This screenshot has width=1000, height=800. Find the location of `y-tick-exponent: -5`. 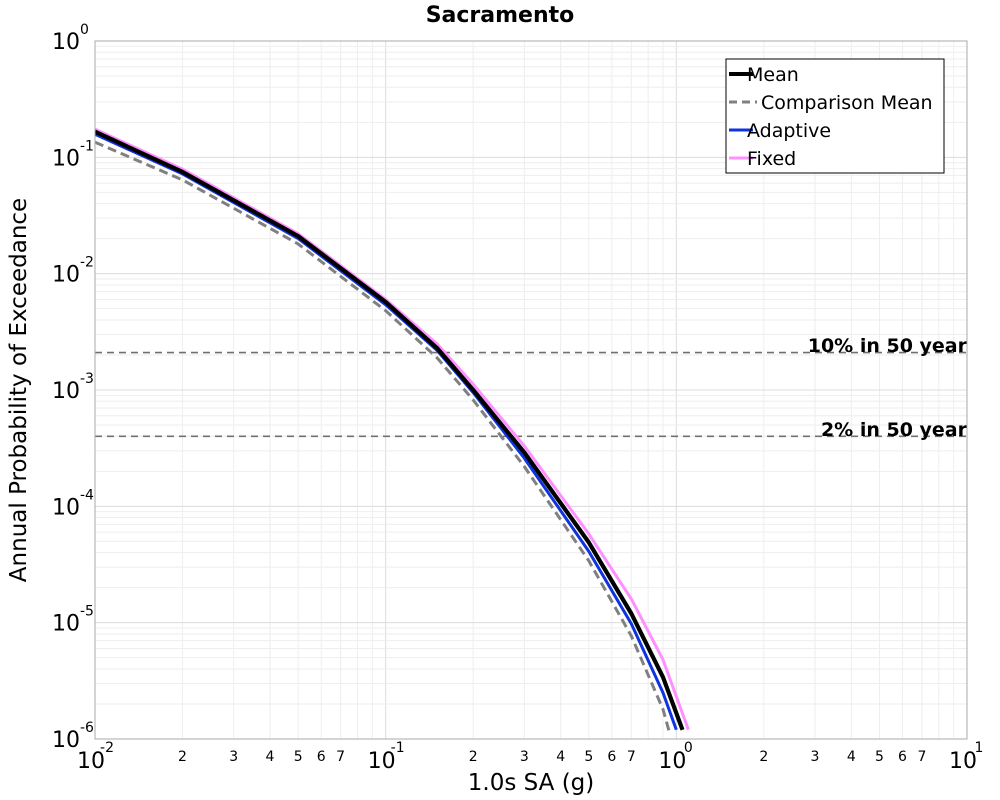

y-tick-exponent: -5 is located at coordinates (87, 612).